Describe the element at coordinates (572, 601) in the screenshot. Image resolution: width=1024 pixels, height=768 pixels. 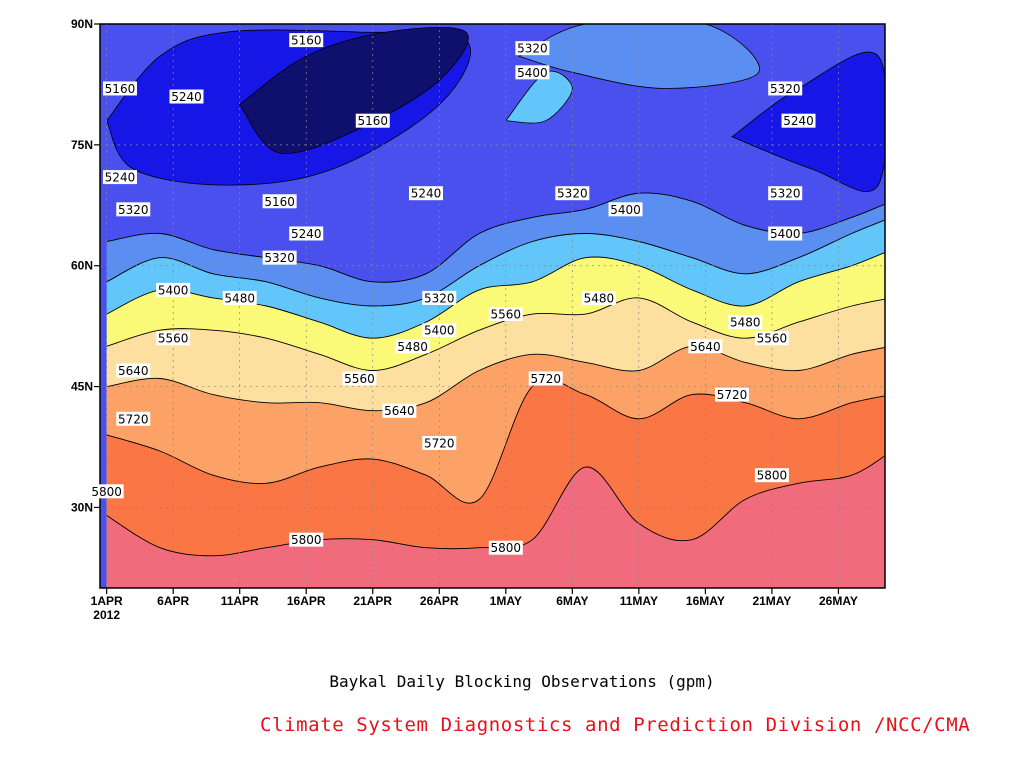
I see `x-tick-label: 6MAY` at that location.